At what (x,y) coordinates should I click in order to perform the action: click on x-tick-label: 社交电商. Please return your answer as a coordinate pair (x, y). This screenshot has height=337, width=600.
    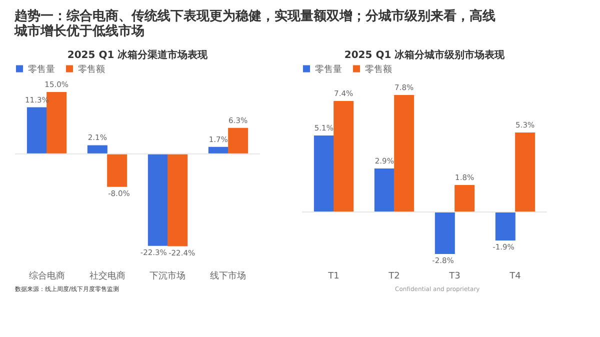
    Looking at the image, I should click on (107, 276).